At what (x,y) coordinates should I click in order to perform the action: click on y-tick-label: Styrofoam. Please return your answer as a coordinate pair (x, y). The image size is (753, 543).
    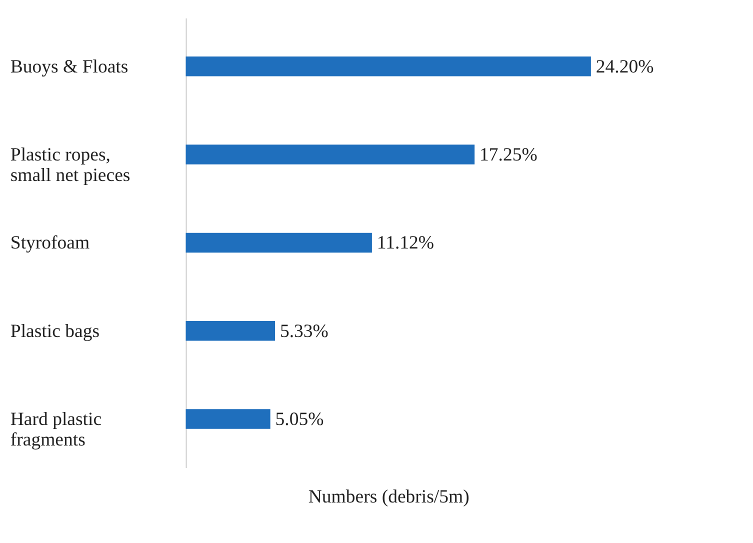
    Looking at the image, I should click on (50, 243).